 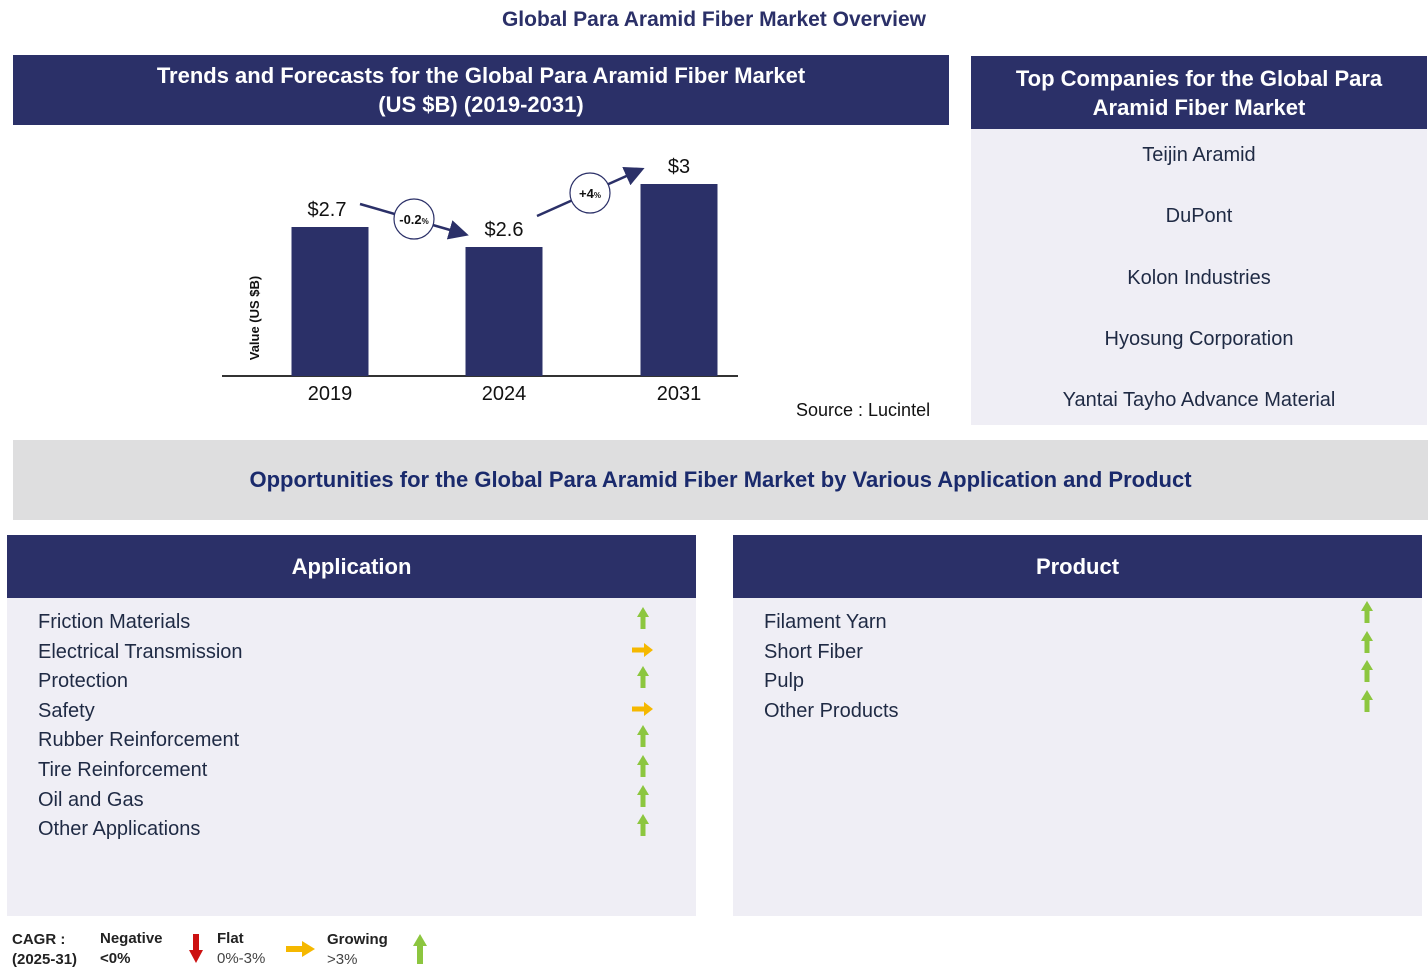 What do you see at coordinates (1199, 78) in the screenshot?
I see `companies-header-line1: Top Companies for the Global Para` at bounding box center [1199, 78].